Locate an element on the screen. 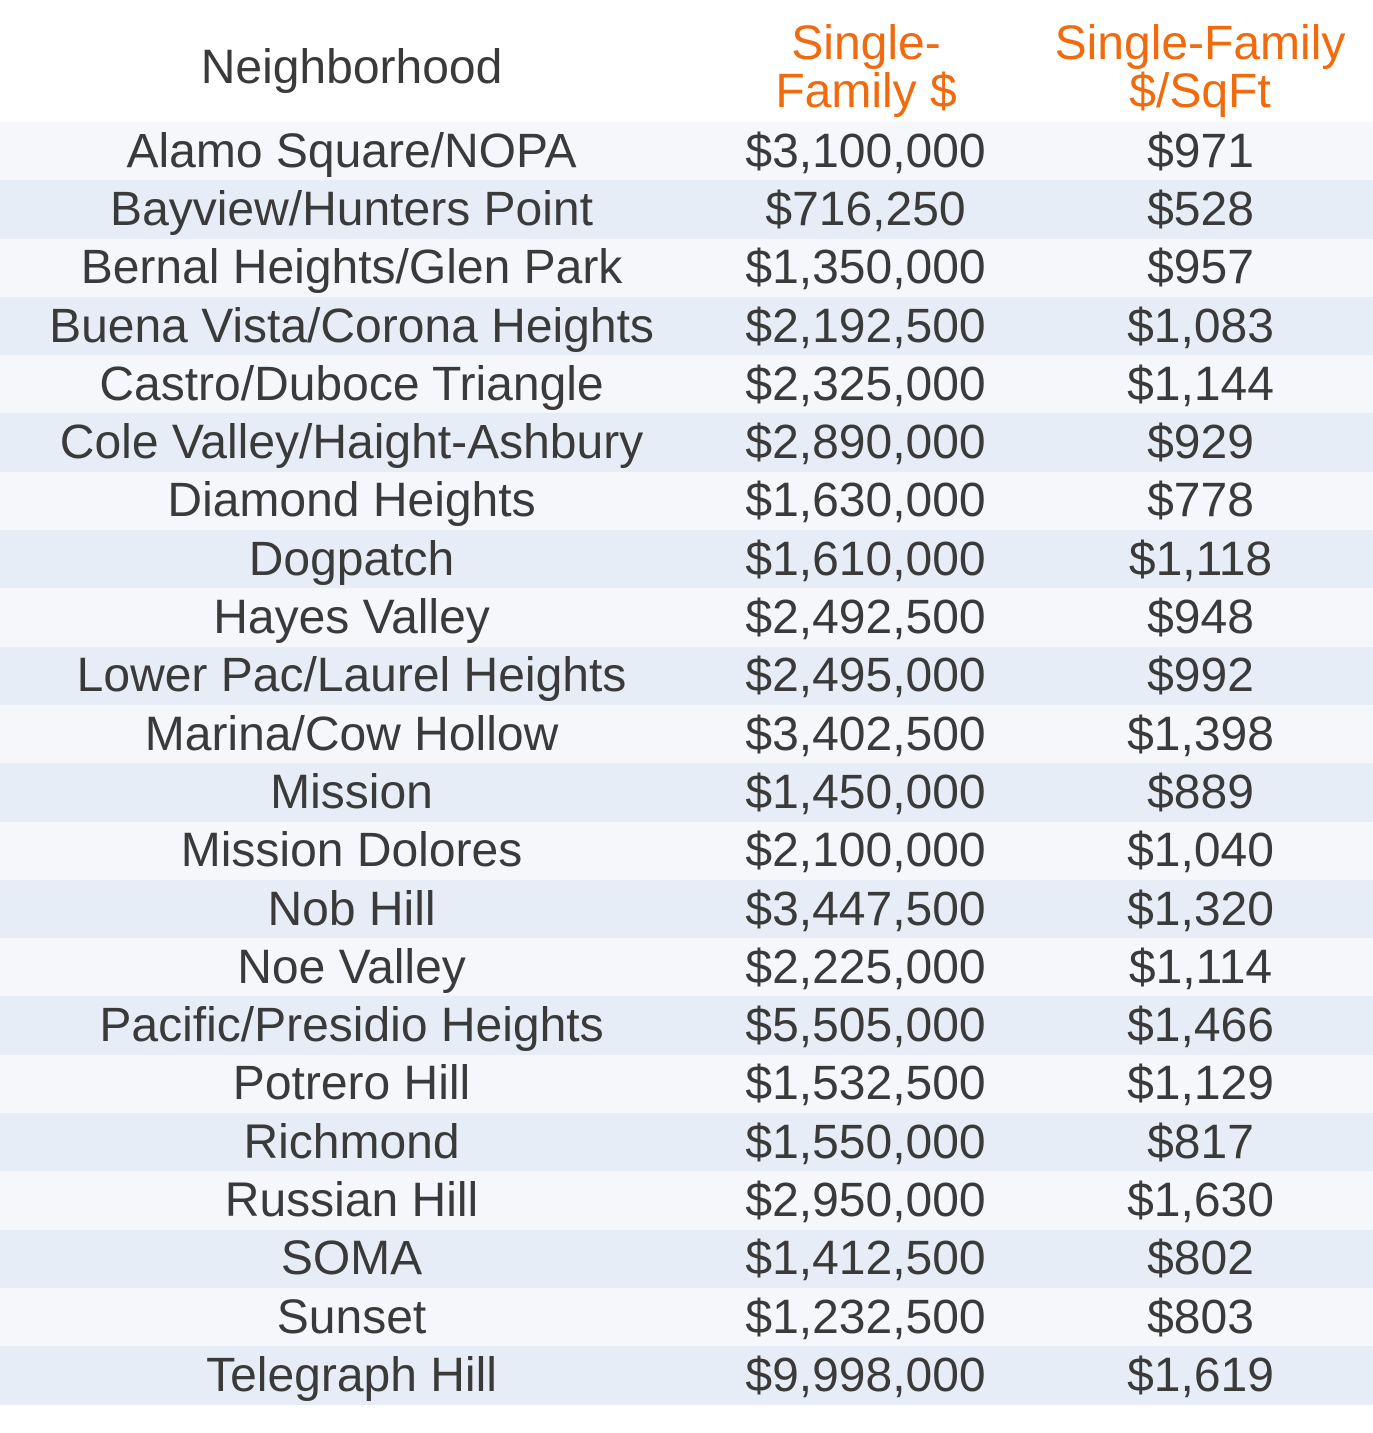 The width and height of the screenshot is (1373, 1433). table-row: Nob Hill $3,447,500 $1,320 is located at coordinates (686, 909).